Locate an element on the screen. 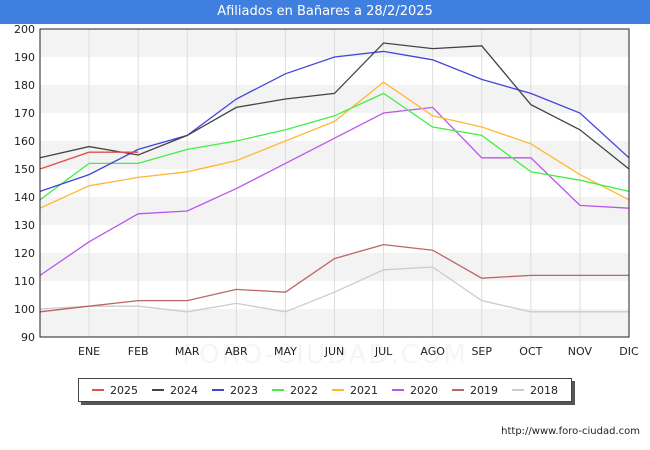  legend-item-2025: 2025 is located at coordinates (115, 390).